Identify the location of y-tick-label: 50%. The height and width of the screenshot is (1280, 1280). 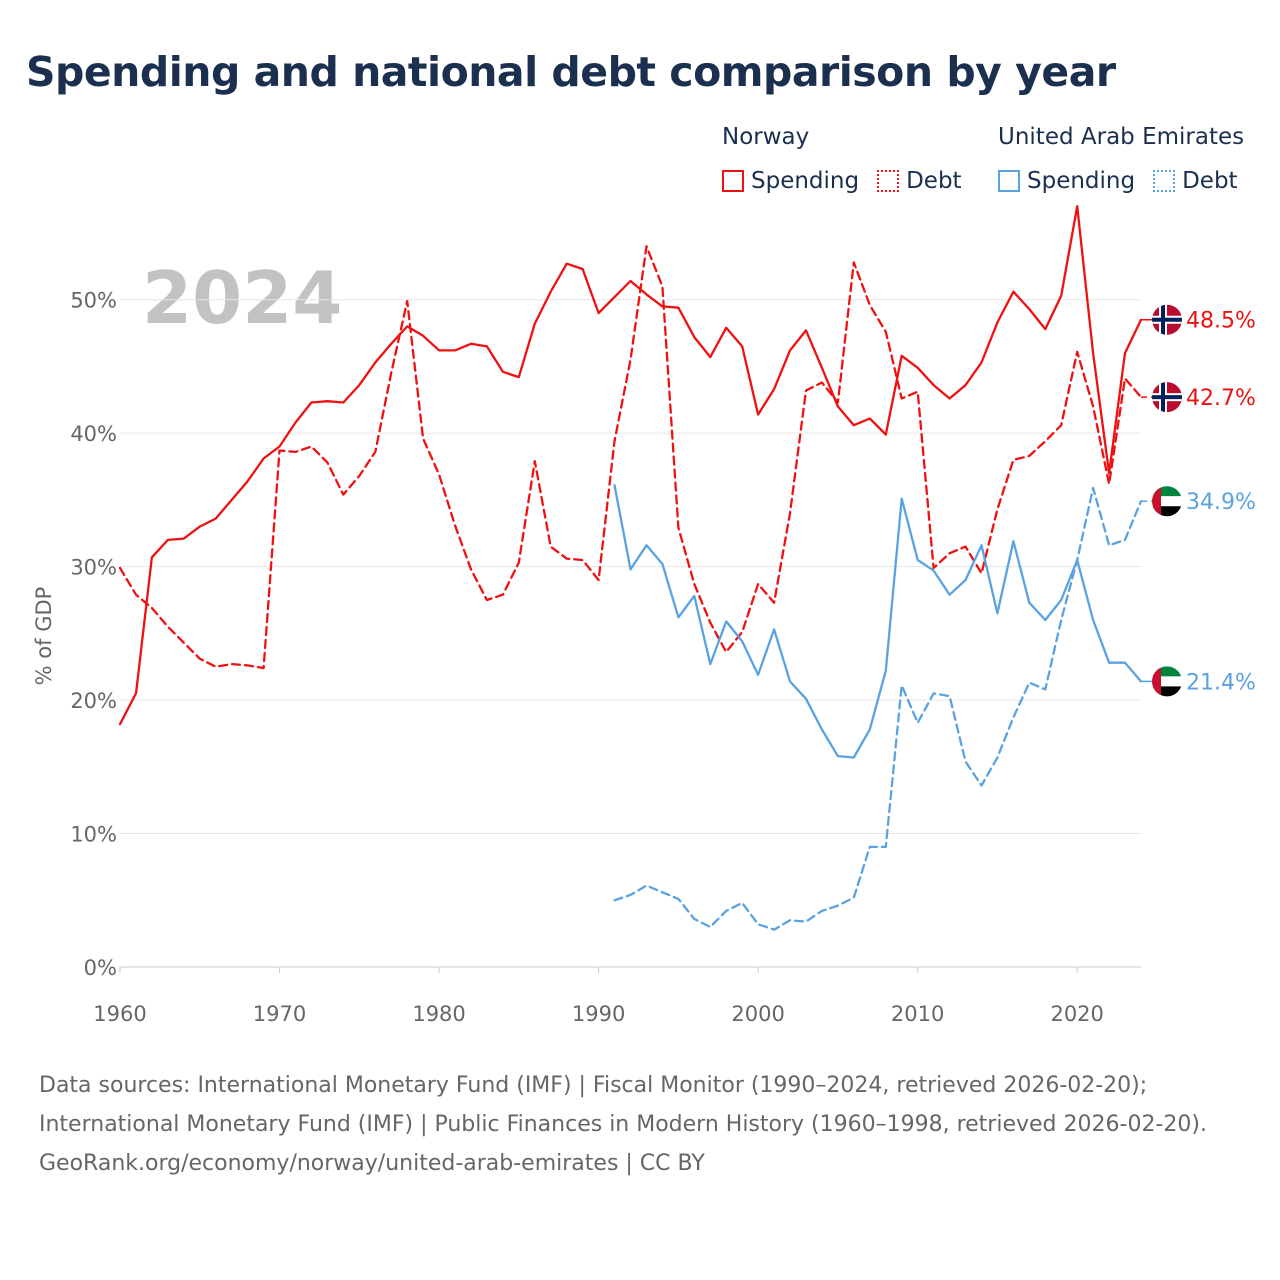
(93, 301).